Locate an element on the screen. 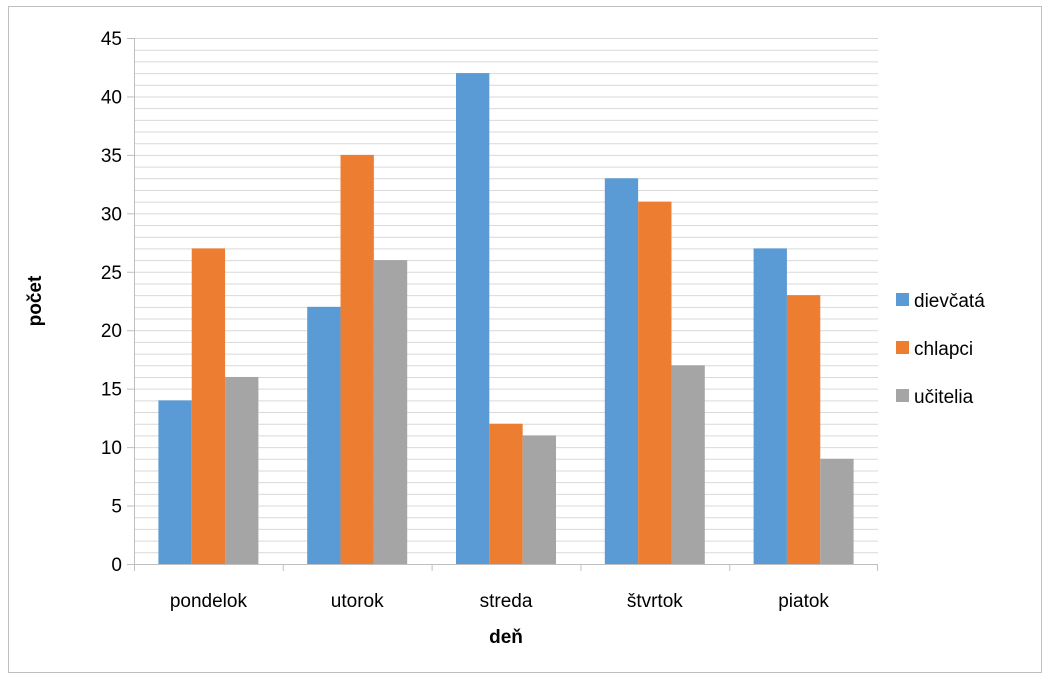 Image resolution: width=1052 pixels, height=681 pixels. y-tick-label: 20 is located at coordinates (111, 331).